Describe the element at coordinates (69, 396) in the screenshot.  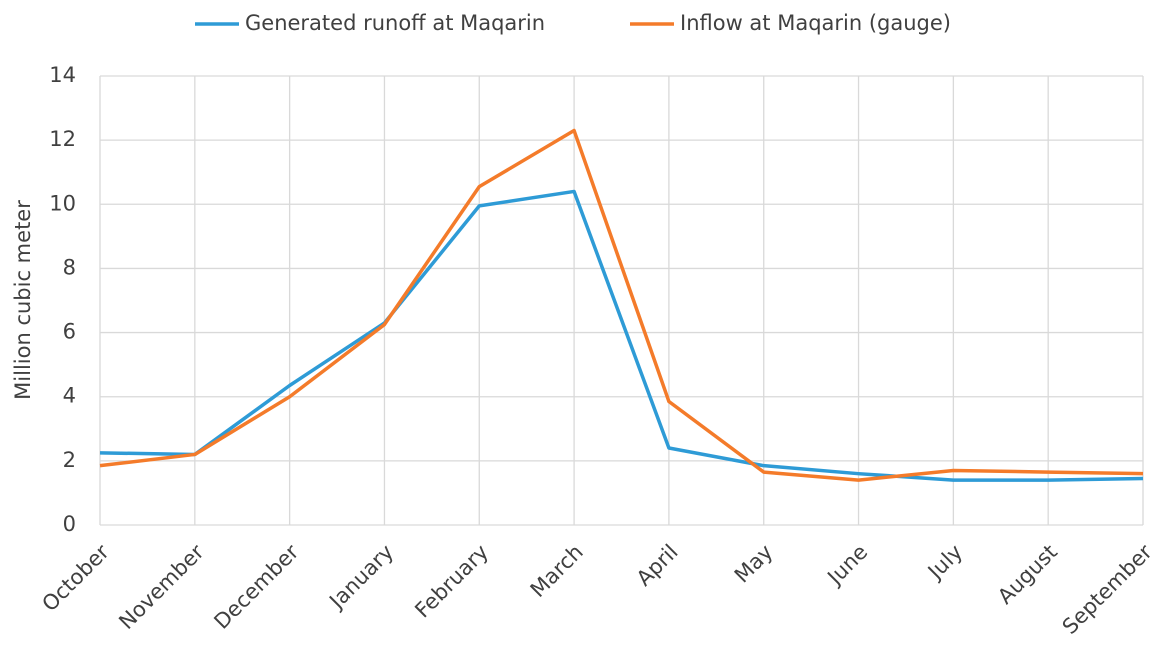
I see `y-tick-label: 4` at that location.